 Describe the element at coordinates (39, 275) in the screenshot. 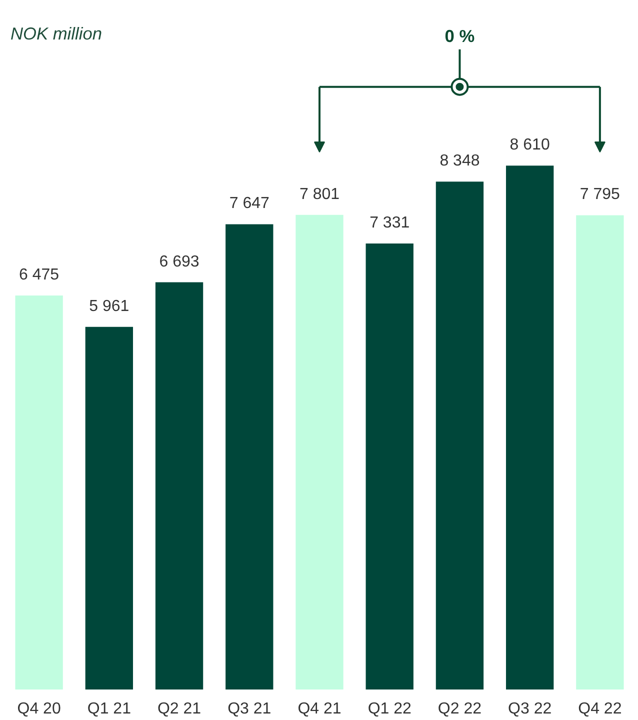

I see `data-label: 6 475` at that location.